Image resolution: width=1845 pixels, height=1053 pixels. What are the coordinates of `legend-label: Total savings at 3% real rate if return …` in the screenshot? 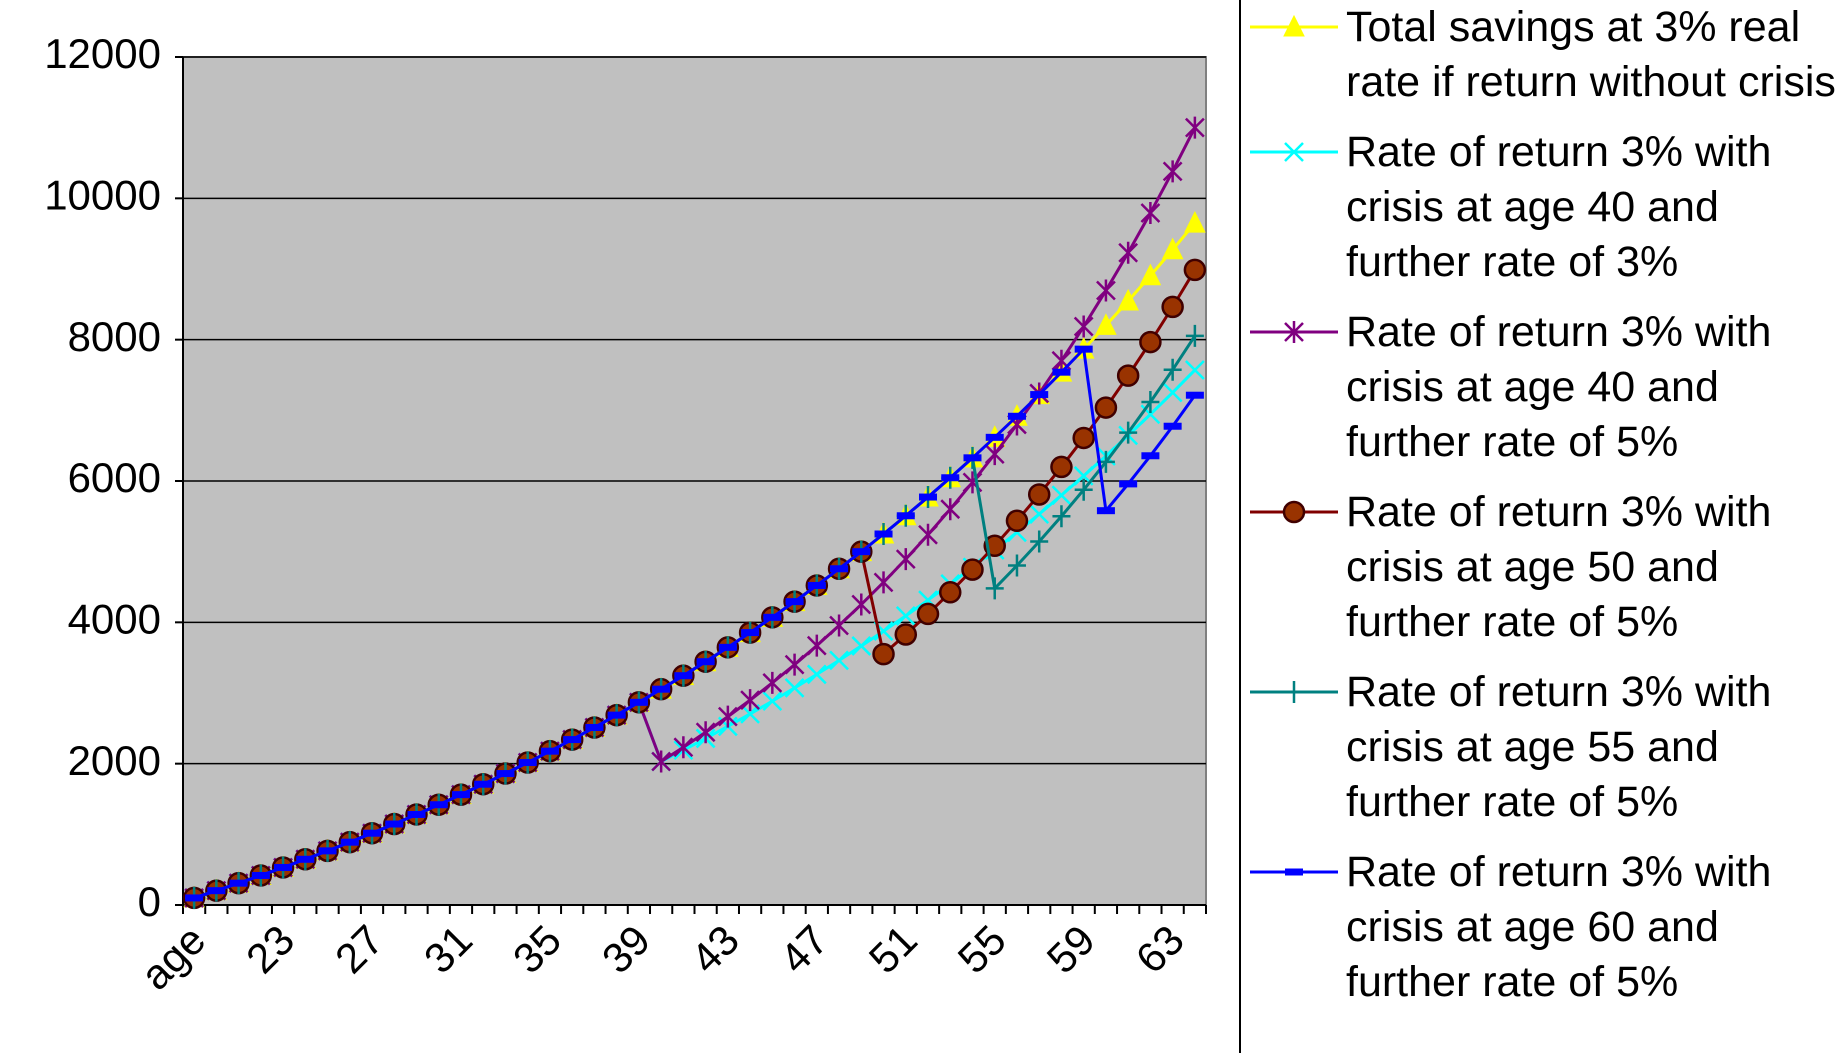 It's located at (1591, 54).